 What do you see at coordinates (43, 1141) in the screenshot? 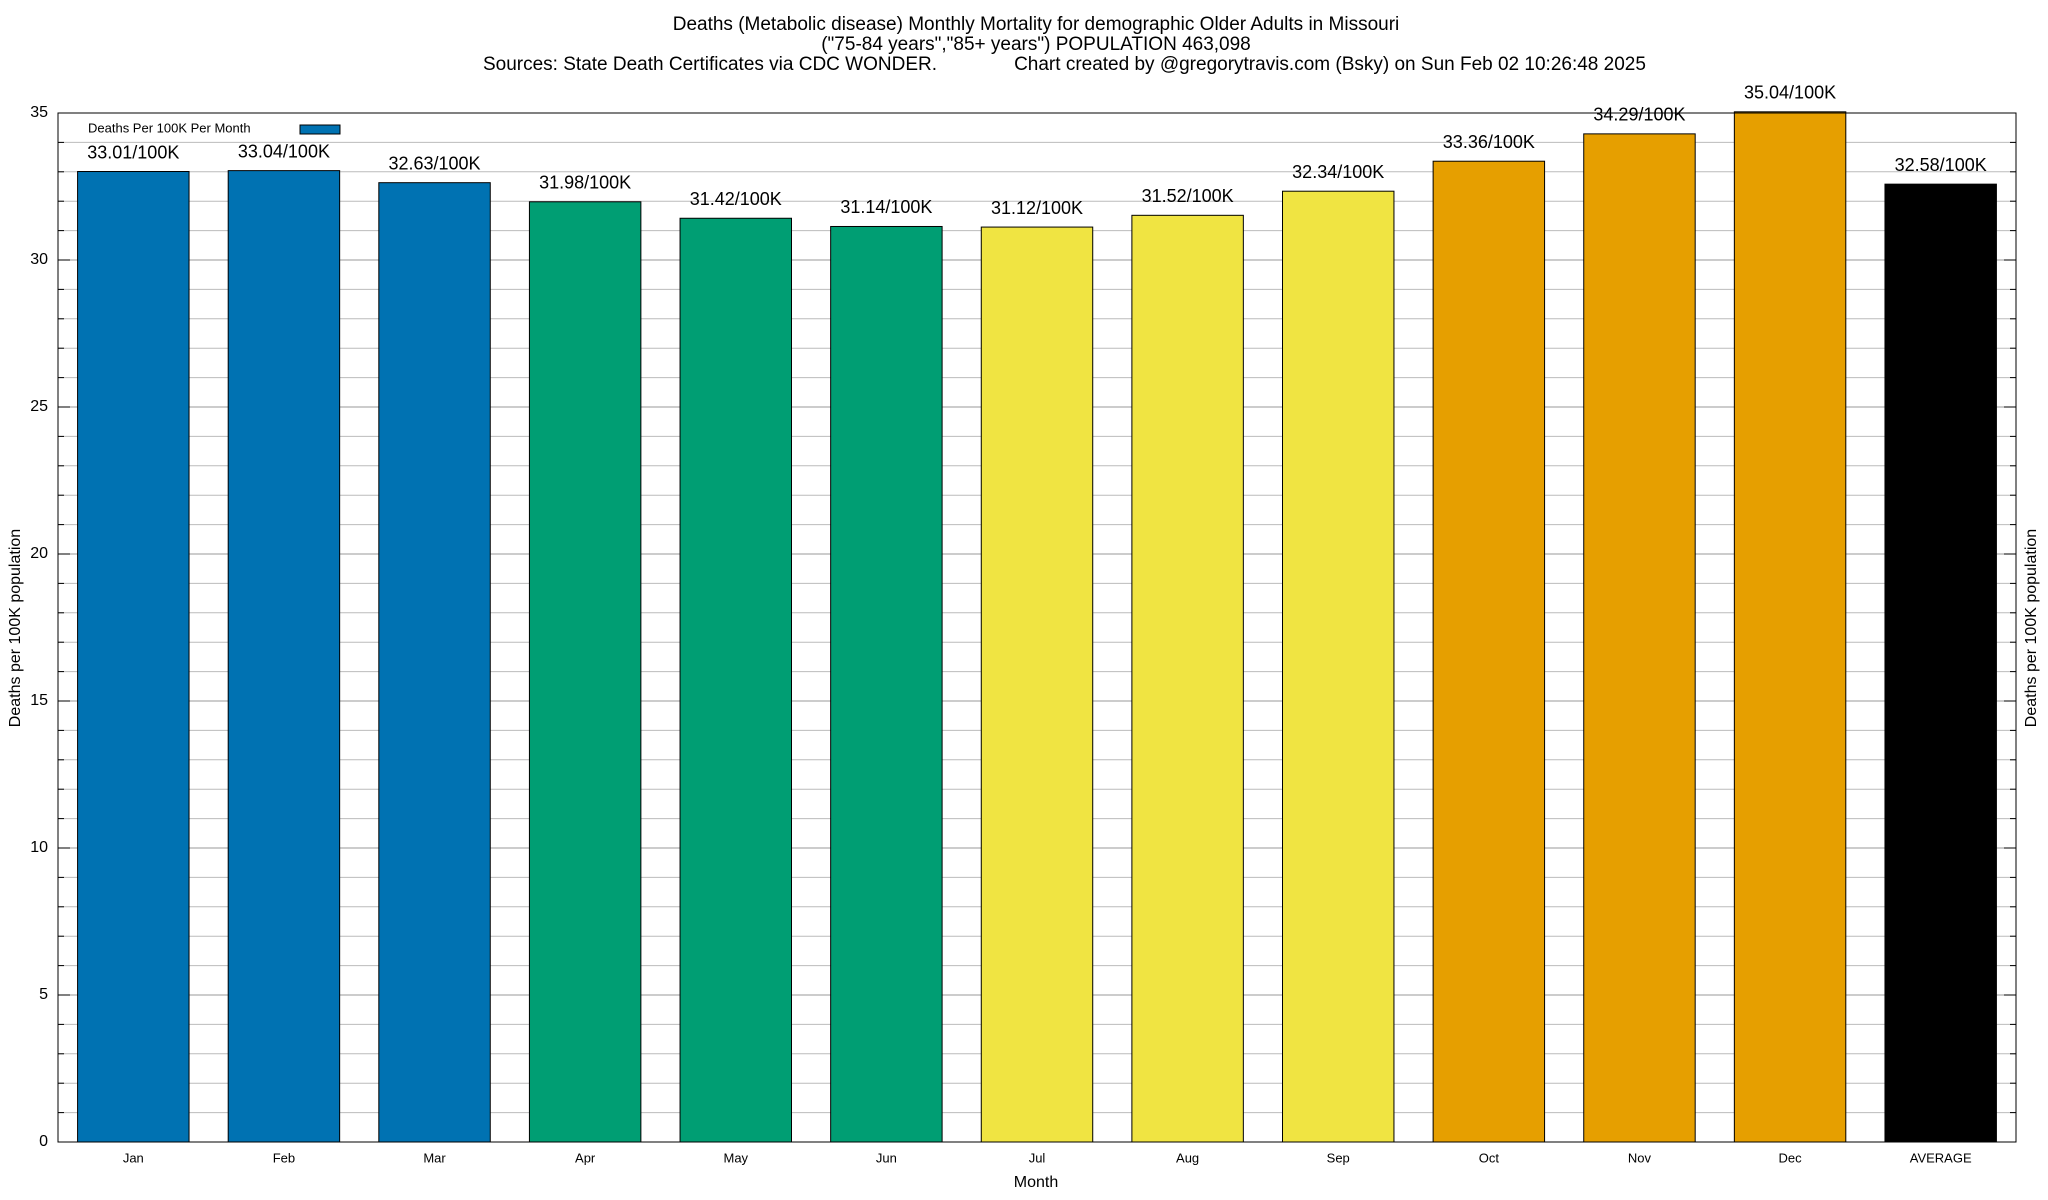
I see `y-tick-label: 0` at bounding box center [43, 1141].